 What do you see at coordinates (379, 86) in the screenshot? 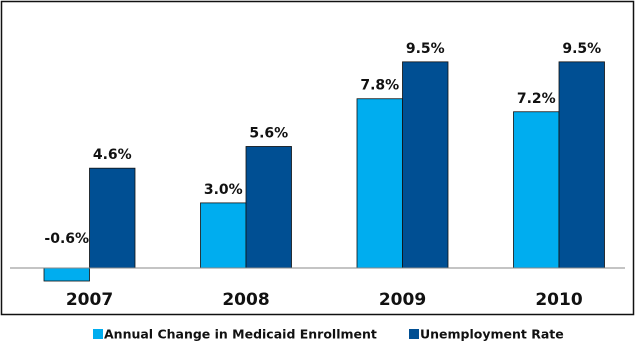
I see `data-label-medicaid-2009: 7.8%` at bounding box center [379, 86].